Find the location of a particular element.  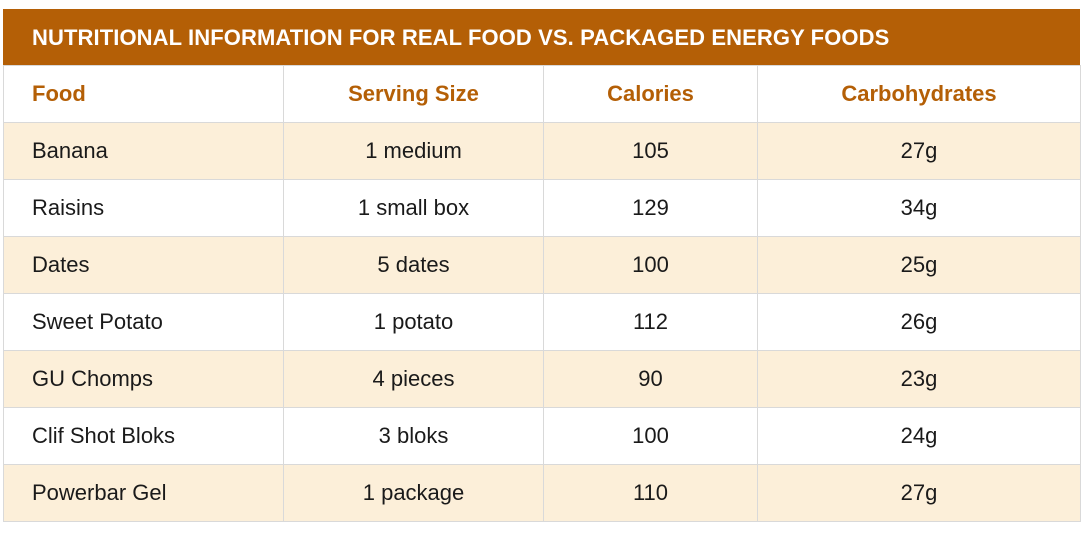

table-row: Powerbar Gel 1 package 110 27g is located at coordinates (542, 493).